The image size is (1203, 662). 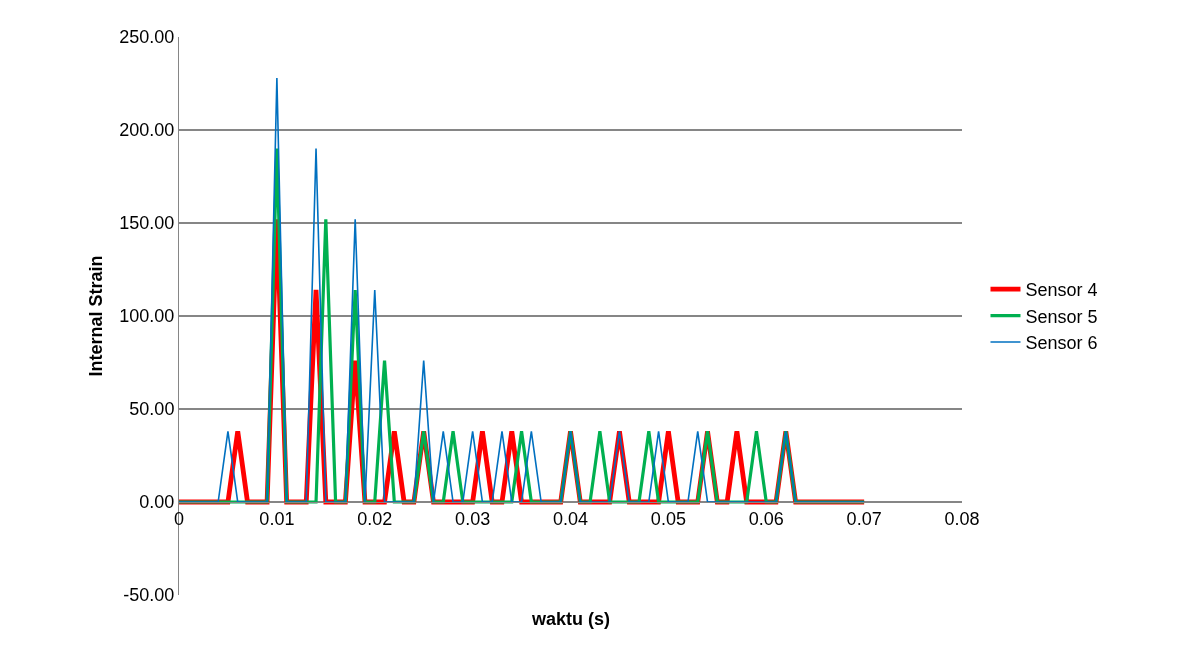 I want to click on y-tick-label: -50.00, so click(x=149, y=595).